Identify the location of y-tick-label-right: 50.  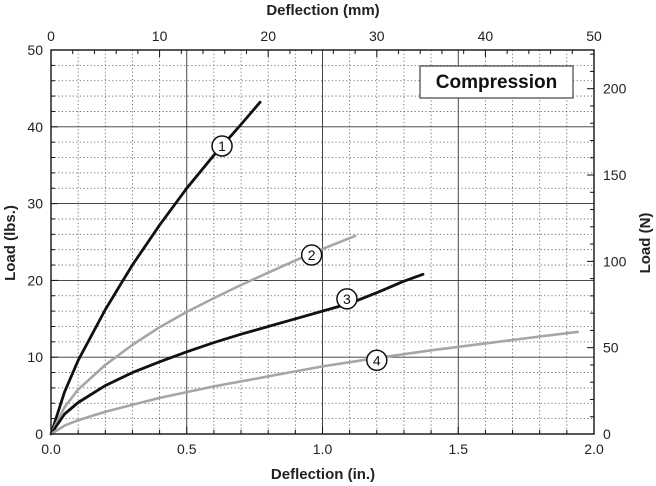
(611, 348).